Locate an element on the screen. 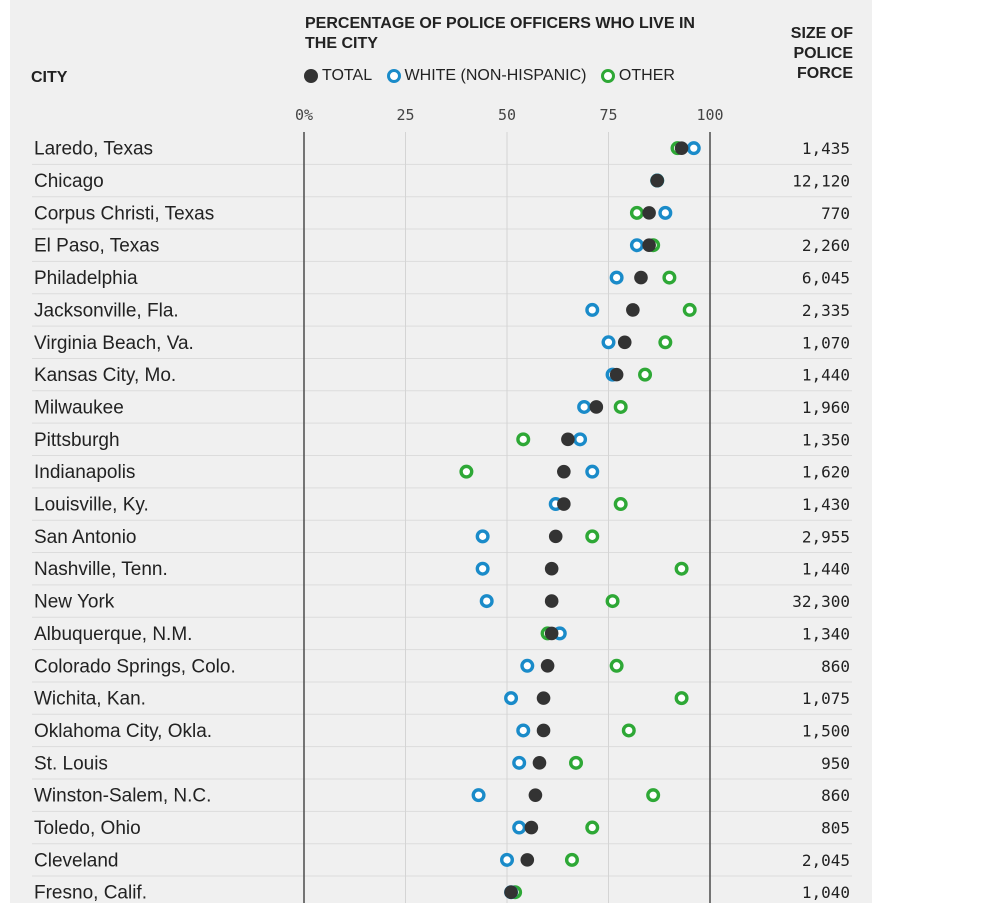 Image resolution: width=984 pixels, height=903 pixels. legend: TOTAL WHITE (NON-HISPANIC) OTHER is located at coordinates (494, 77).